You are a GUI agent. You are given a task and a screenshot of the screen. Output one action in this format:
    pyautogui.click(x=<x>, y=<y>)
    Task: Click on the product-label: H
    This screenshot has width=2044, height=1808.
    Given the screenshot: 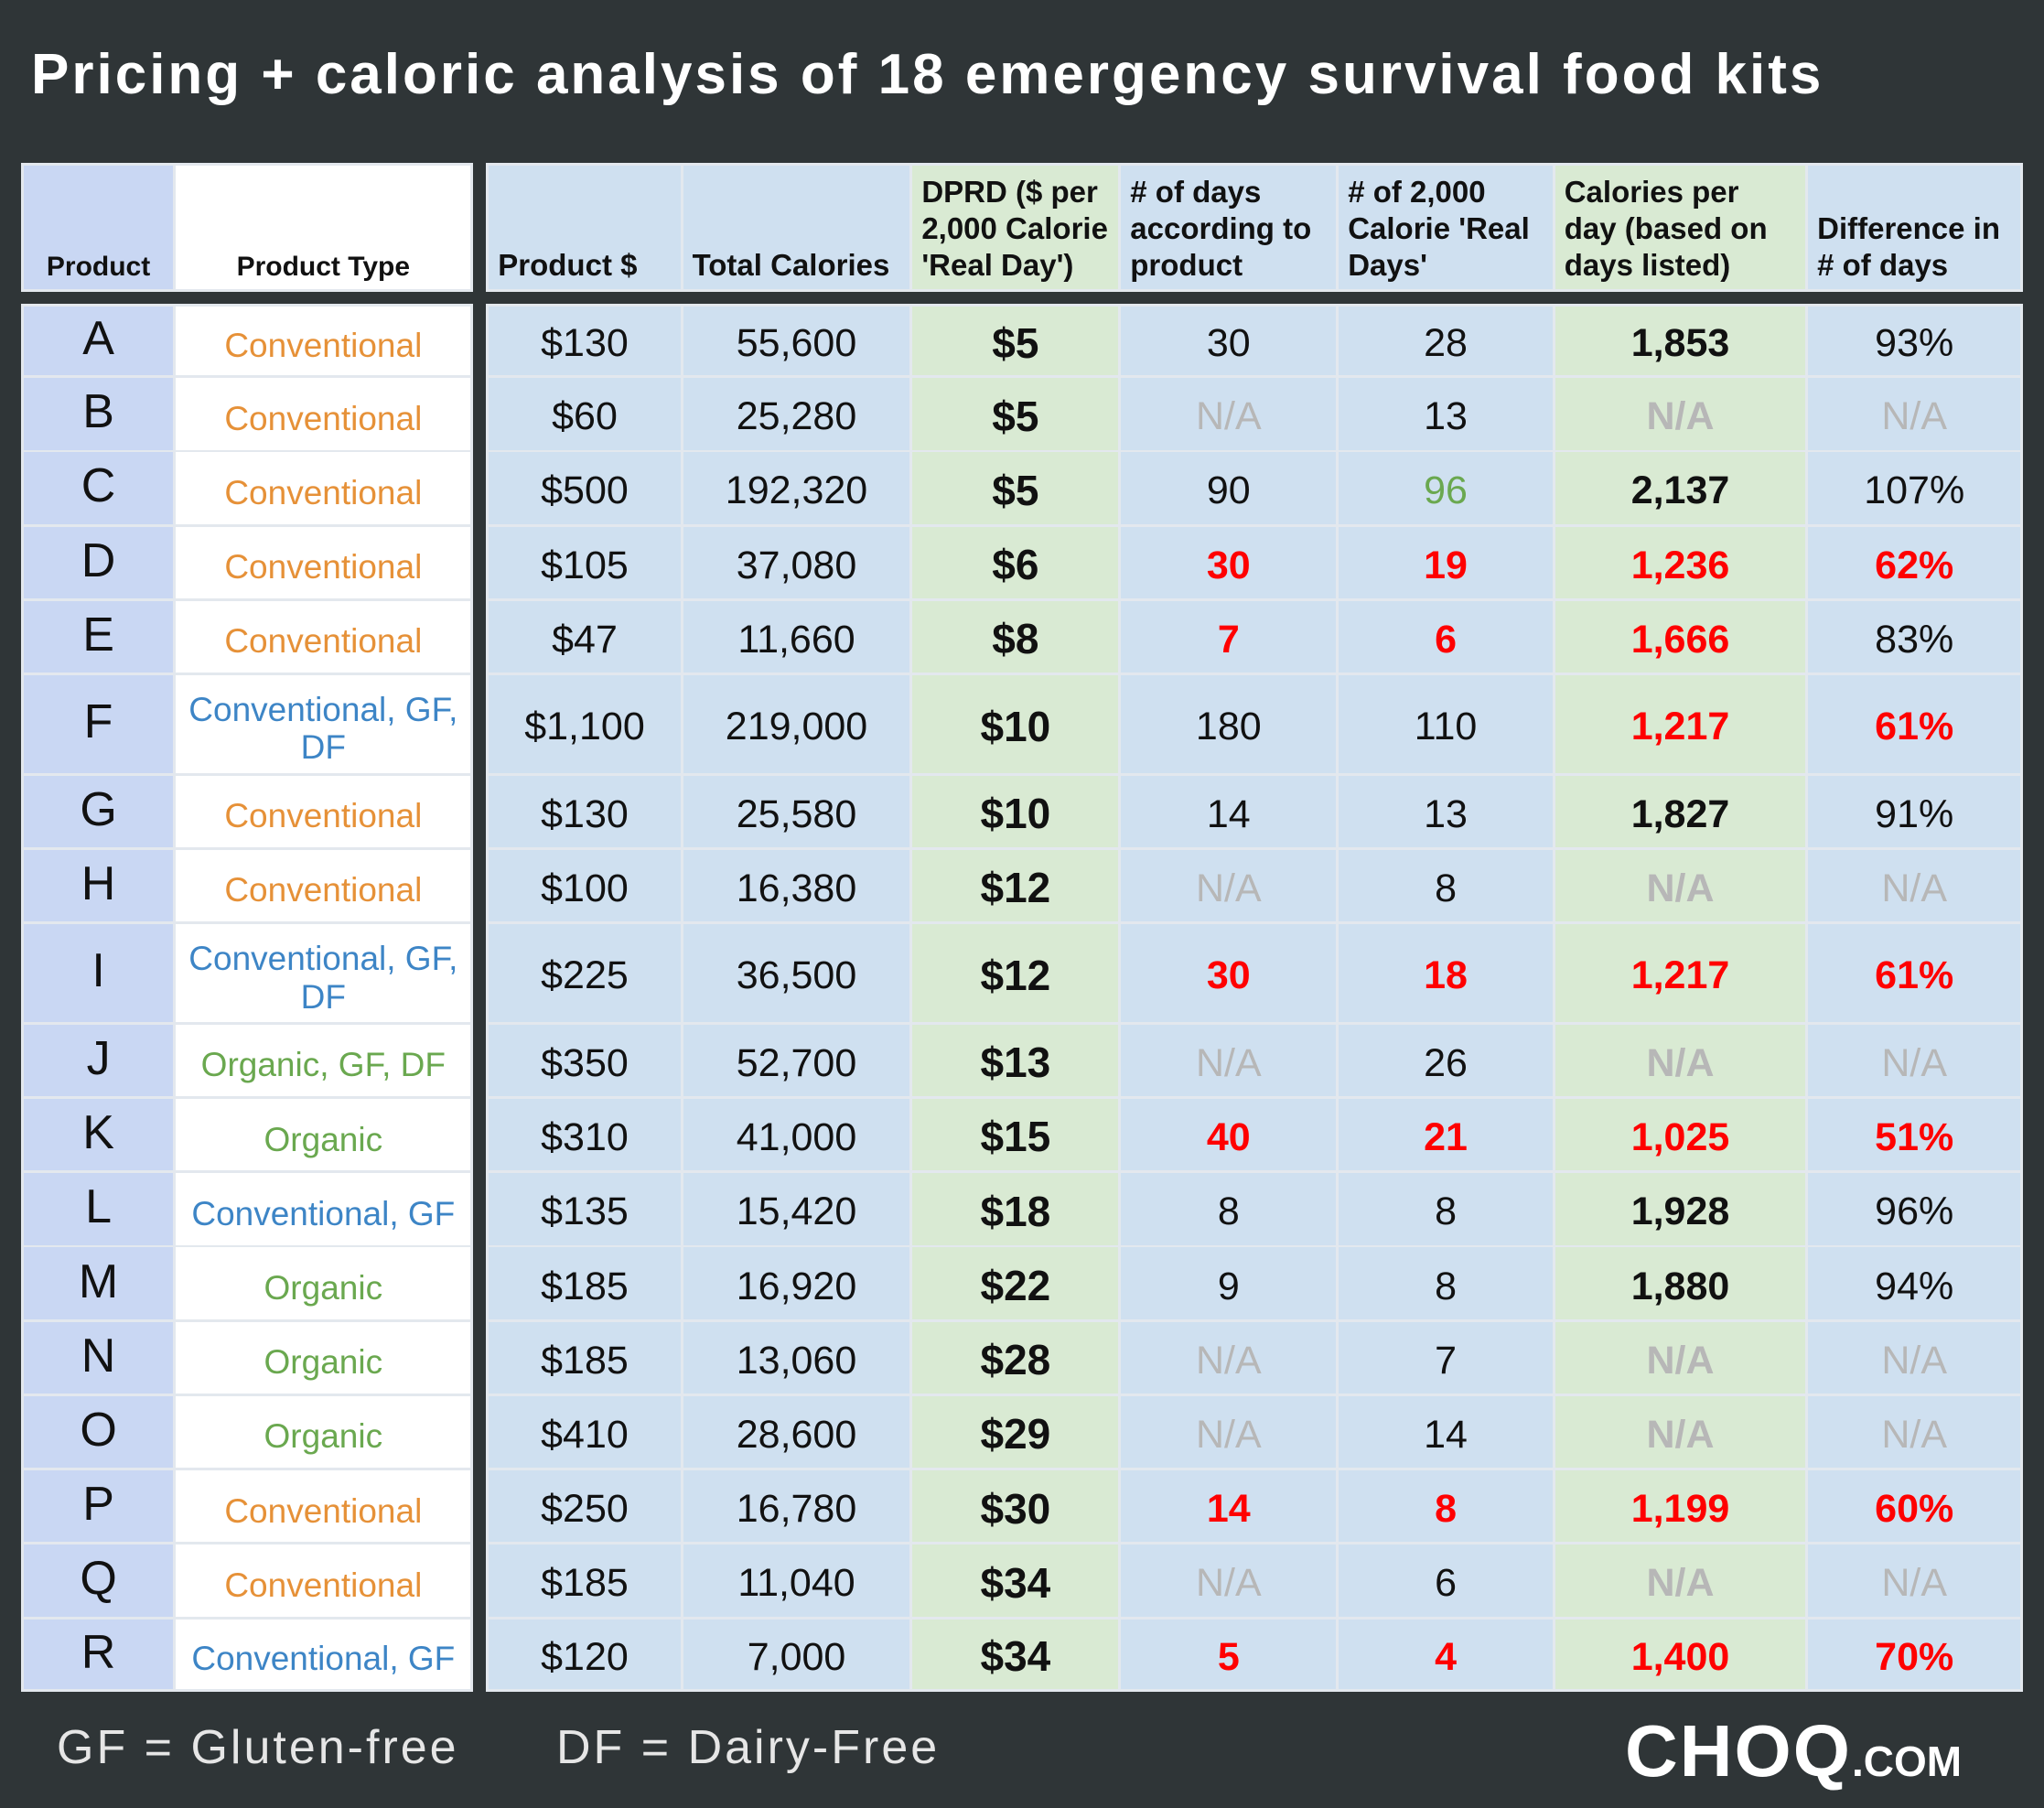 What is the action you would take?
    pyautogui.click(x=98, y=885)
    